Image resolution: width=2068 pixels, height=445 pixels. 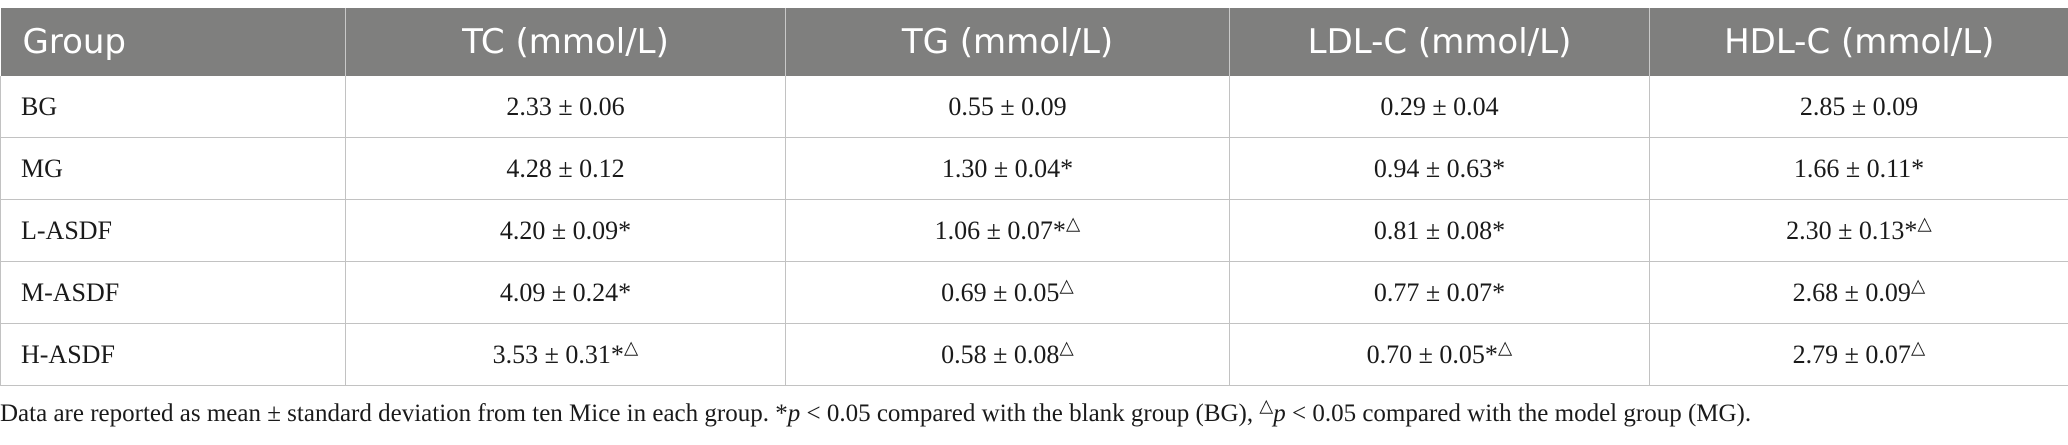 What do you see at coordinates (173, 292) in the screenshot?
I see `cell-group: M-ASDF` at bounding box center [173, 292].